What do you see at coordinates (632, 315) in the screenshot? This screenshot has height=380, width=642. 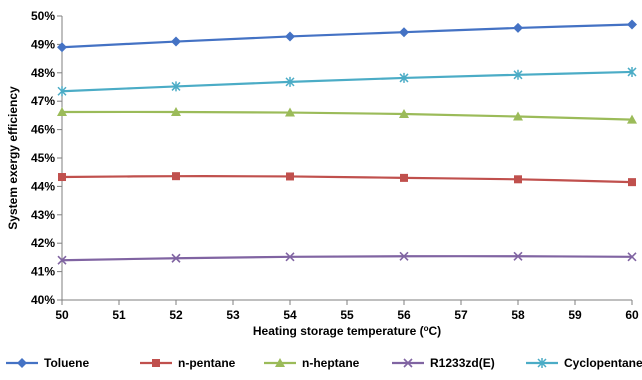 I see `x-tick-label: 60` at bounding box center [632, 315].